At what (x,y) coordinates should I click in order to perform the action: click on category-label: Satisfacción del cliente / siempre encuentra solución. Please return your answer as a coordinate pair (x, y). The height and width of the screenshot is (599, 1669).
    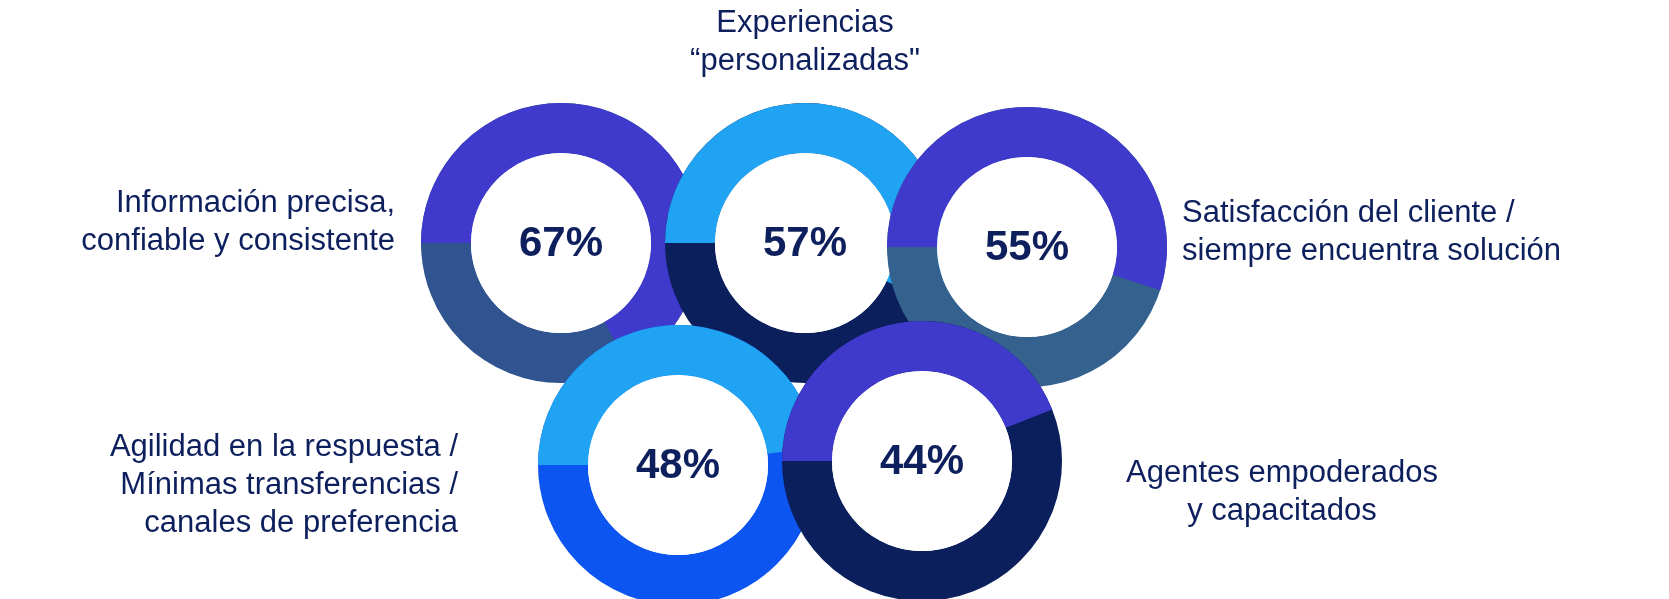
    Looking at the image, I should click on (1372, 230).